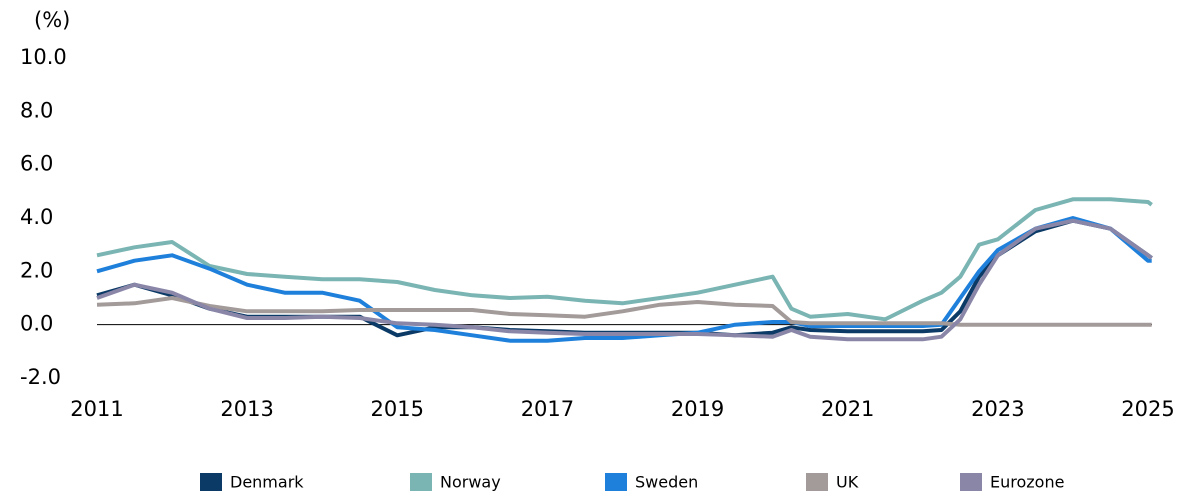 The height and width of the screenshot is (498, 1177). Describe the element at coordinates (36, 217) in the screenshot. I see `y-tick-label: 4.0` at that location.